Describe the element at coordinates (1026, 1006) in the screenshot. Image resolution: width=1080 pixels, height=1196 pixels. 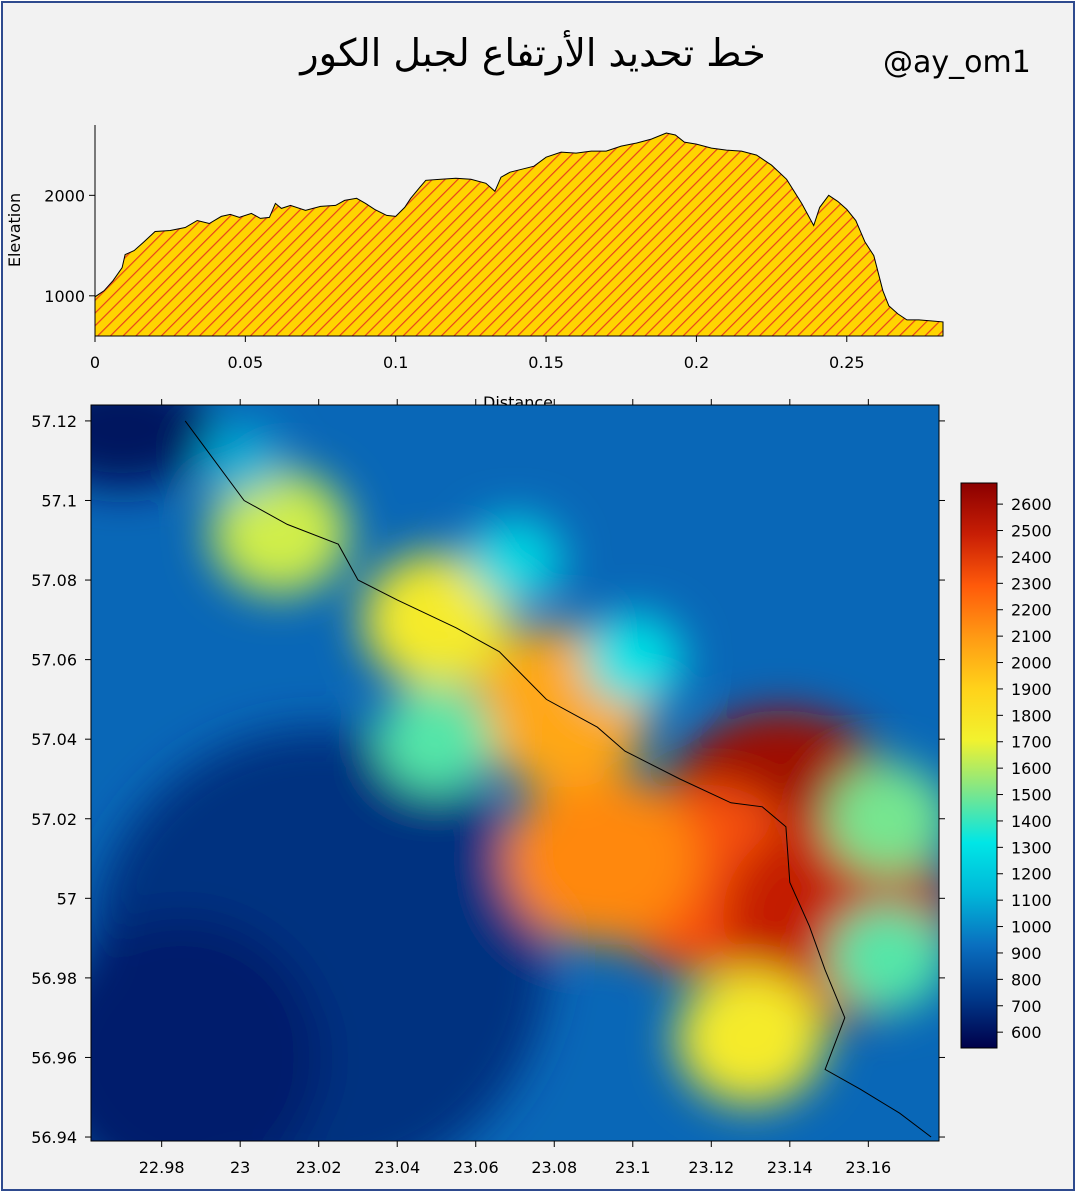
I see `colorbar-tick-label: 700` at that location.